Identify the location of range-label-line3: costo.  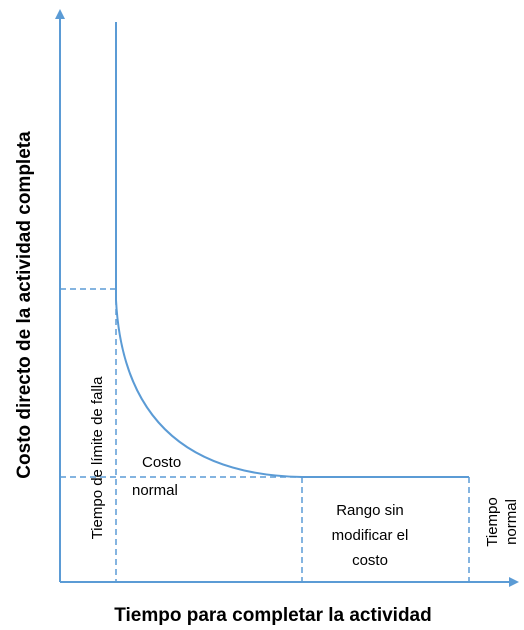
(370, 560).